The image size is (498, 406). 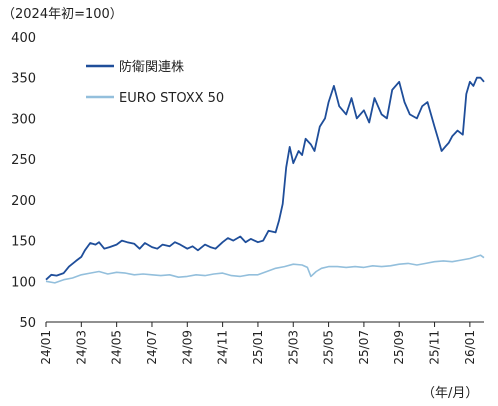 I want to click on x-tick-label: 24/05, so click(x=117, y=347).